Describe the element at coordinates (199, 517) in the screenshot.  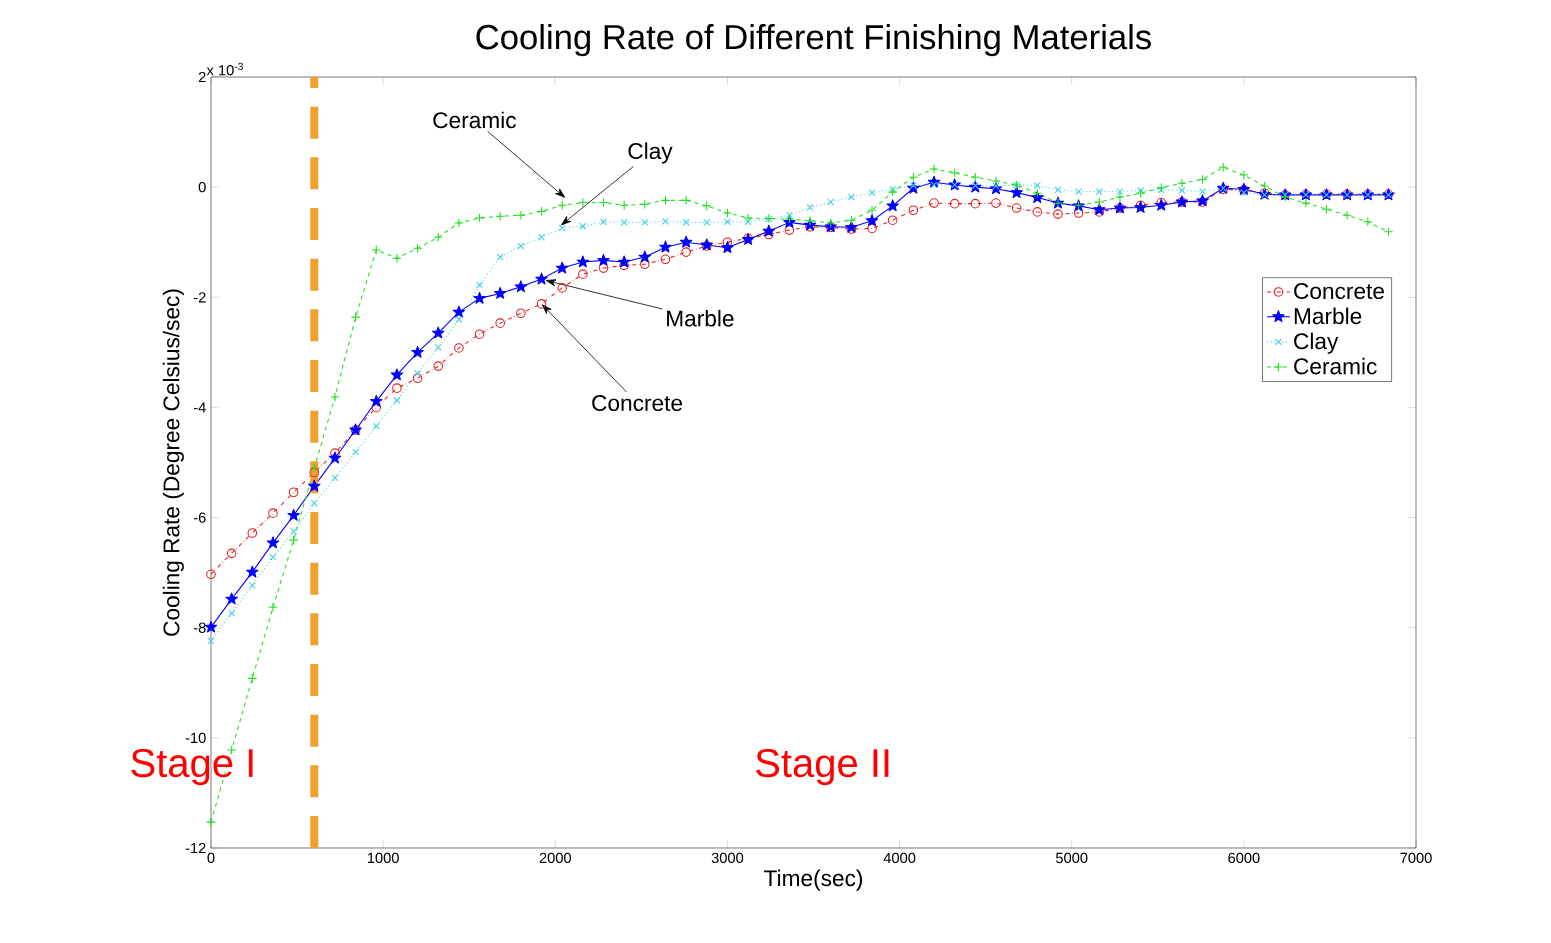
I see `y-tick-label: -6` at that location.